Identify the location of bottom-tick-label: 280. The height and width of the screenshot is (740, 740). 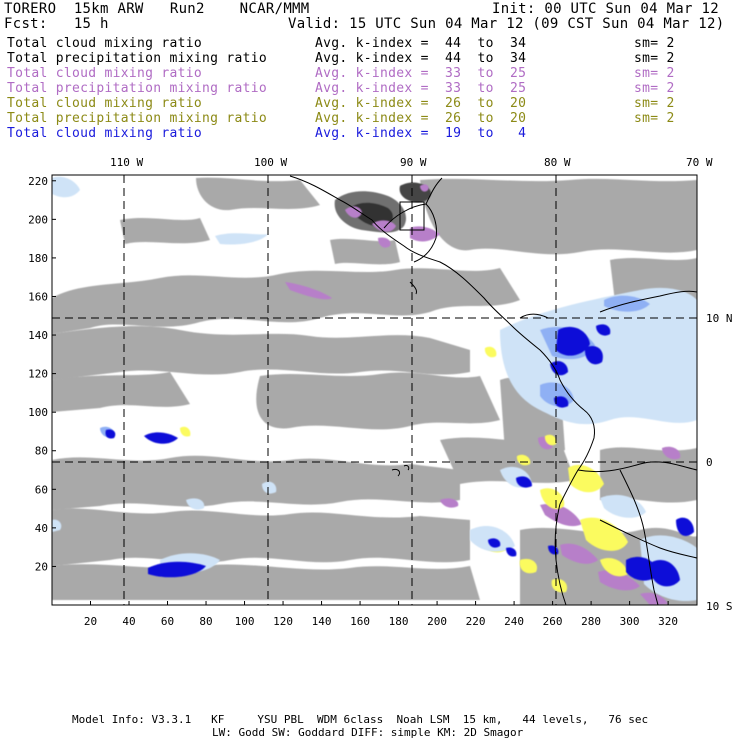
(591, 621).